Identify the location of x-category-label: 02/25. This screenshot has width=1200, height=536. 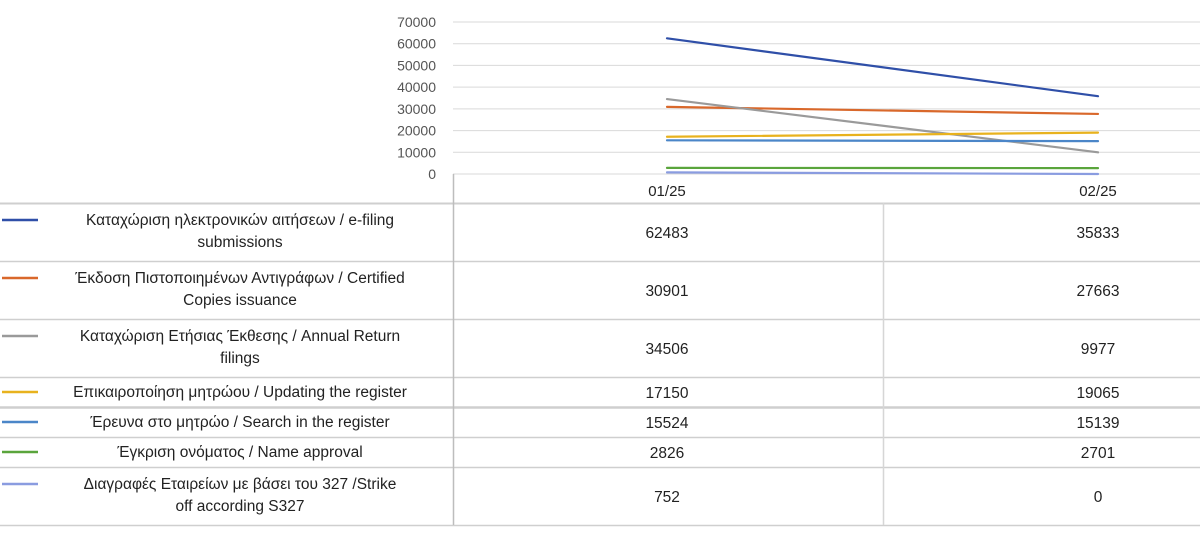
(1098, 191).